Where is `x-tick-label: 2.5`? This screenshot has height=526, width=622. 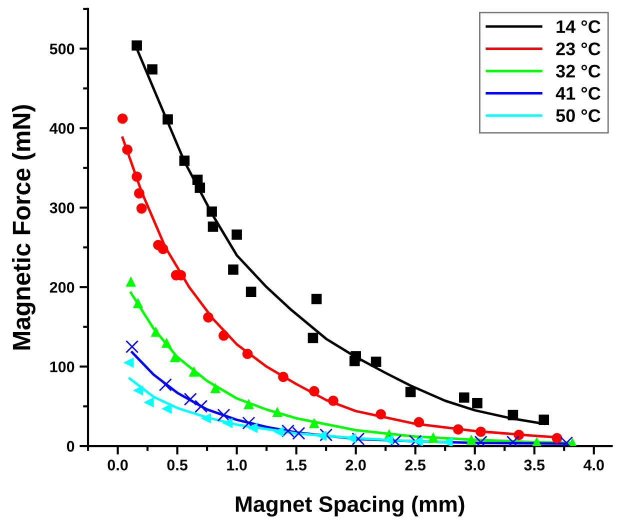
x-tick-label: 2.5 is located at coordinates (415, 465).